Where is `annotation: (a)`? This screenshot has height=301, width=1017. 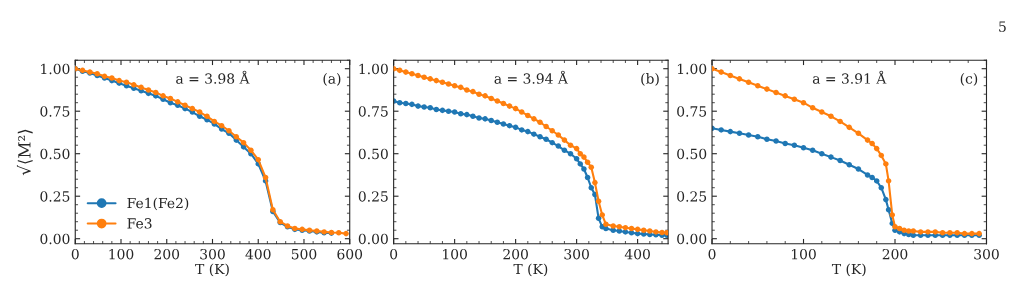
annotation: (a) is located at coordinates (332, 79).